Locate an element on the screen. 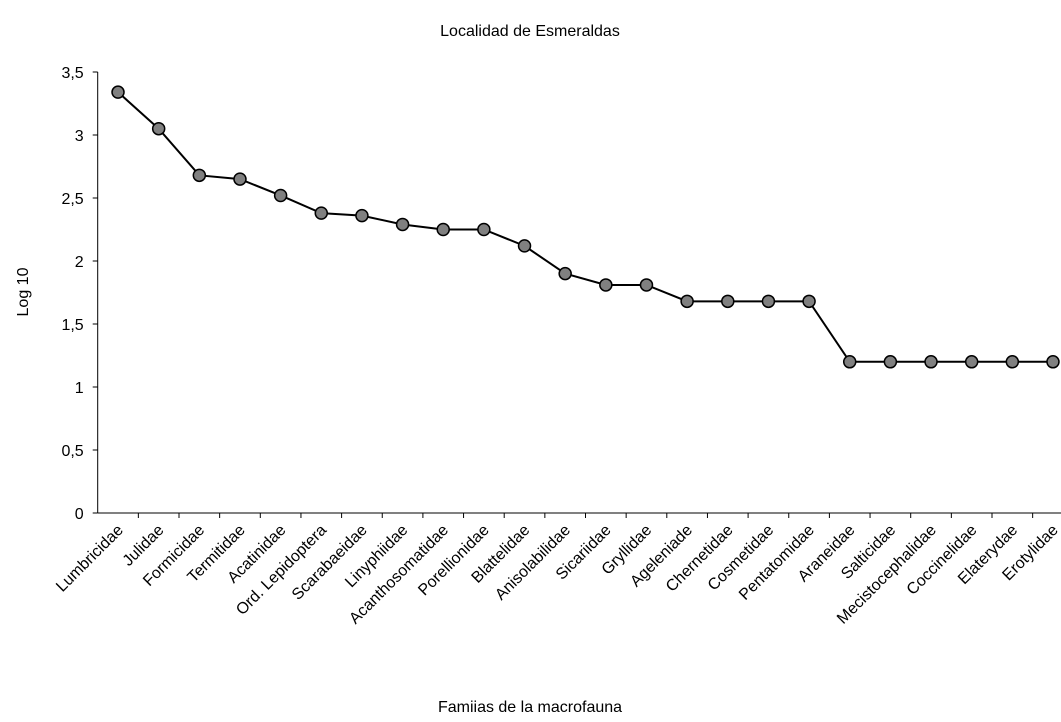 The image size is (1061, 722). y-tick-label: 0,5 is located at coordinates (72, 451).